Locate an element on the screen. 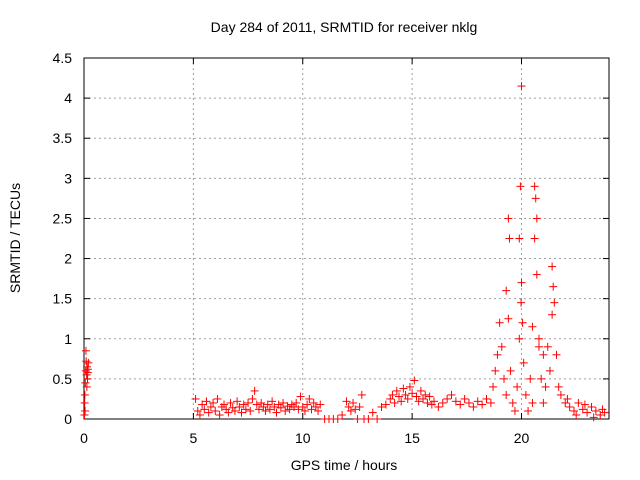 The height and width of the screenshot is (480, 640). y-tick-label: 2 is located at coordinates (68, 259).